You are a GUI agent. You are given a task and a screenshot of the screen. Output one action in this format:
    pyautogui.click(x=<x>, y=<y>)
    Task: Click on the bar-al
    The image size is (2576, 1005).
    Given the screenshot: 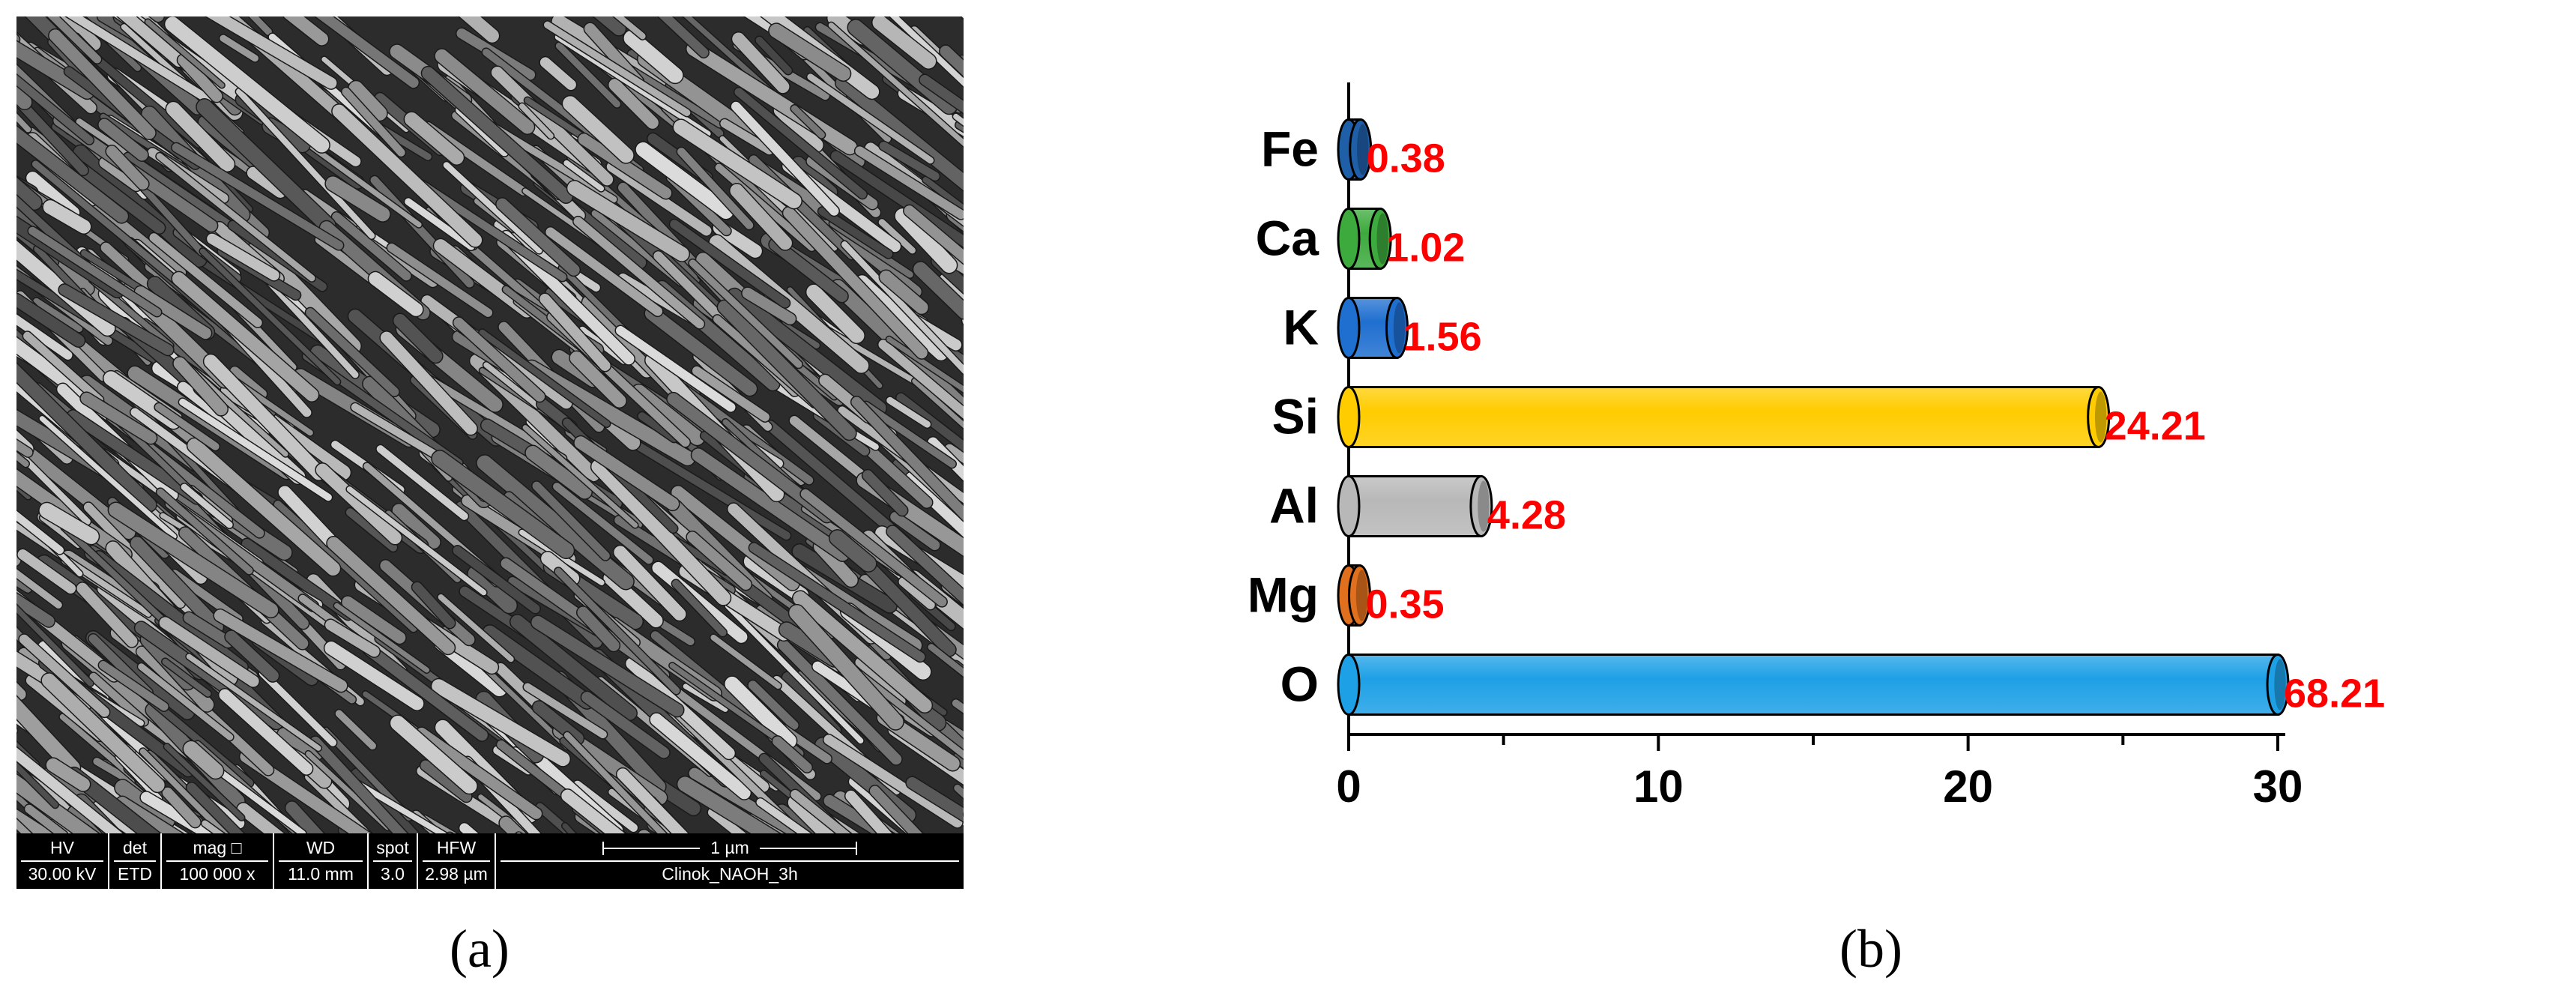 What is the action you would take?
    pyautogui.click(x=1415, y=506)
    